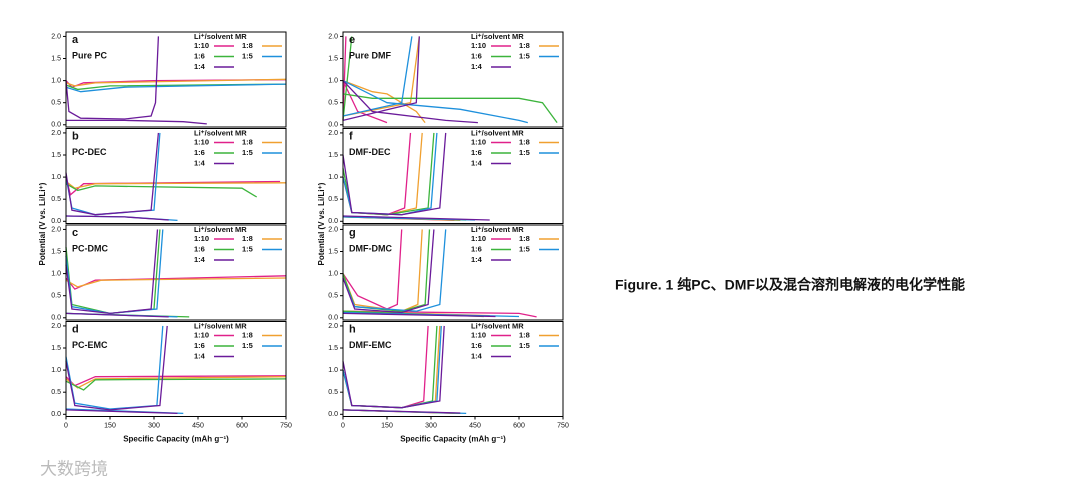 The width and height of the screenshot is (1080, 494). What do you see at coordinates (790, 285) in the screenshot?
I see `caption: Figure. 1 纯PC、DMF以及混合溶剂电解液的电化学性能` at bounding box center [790, 285].